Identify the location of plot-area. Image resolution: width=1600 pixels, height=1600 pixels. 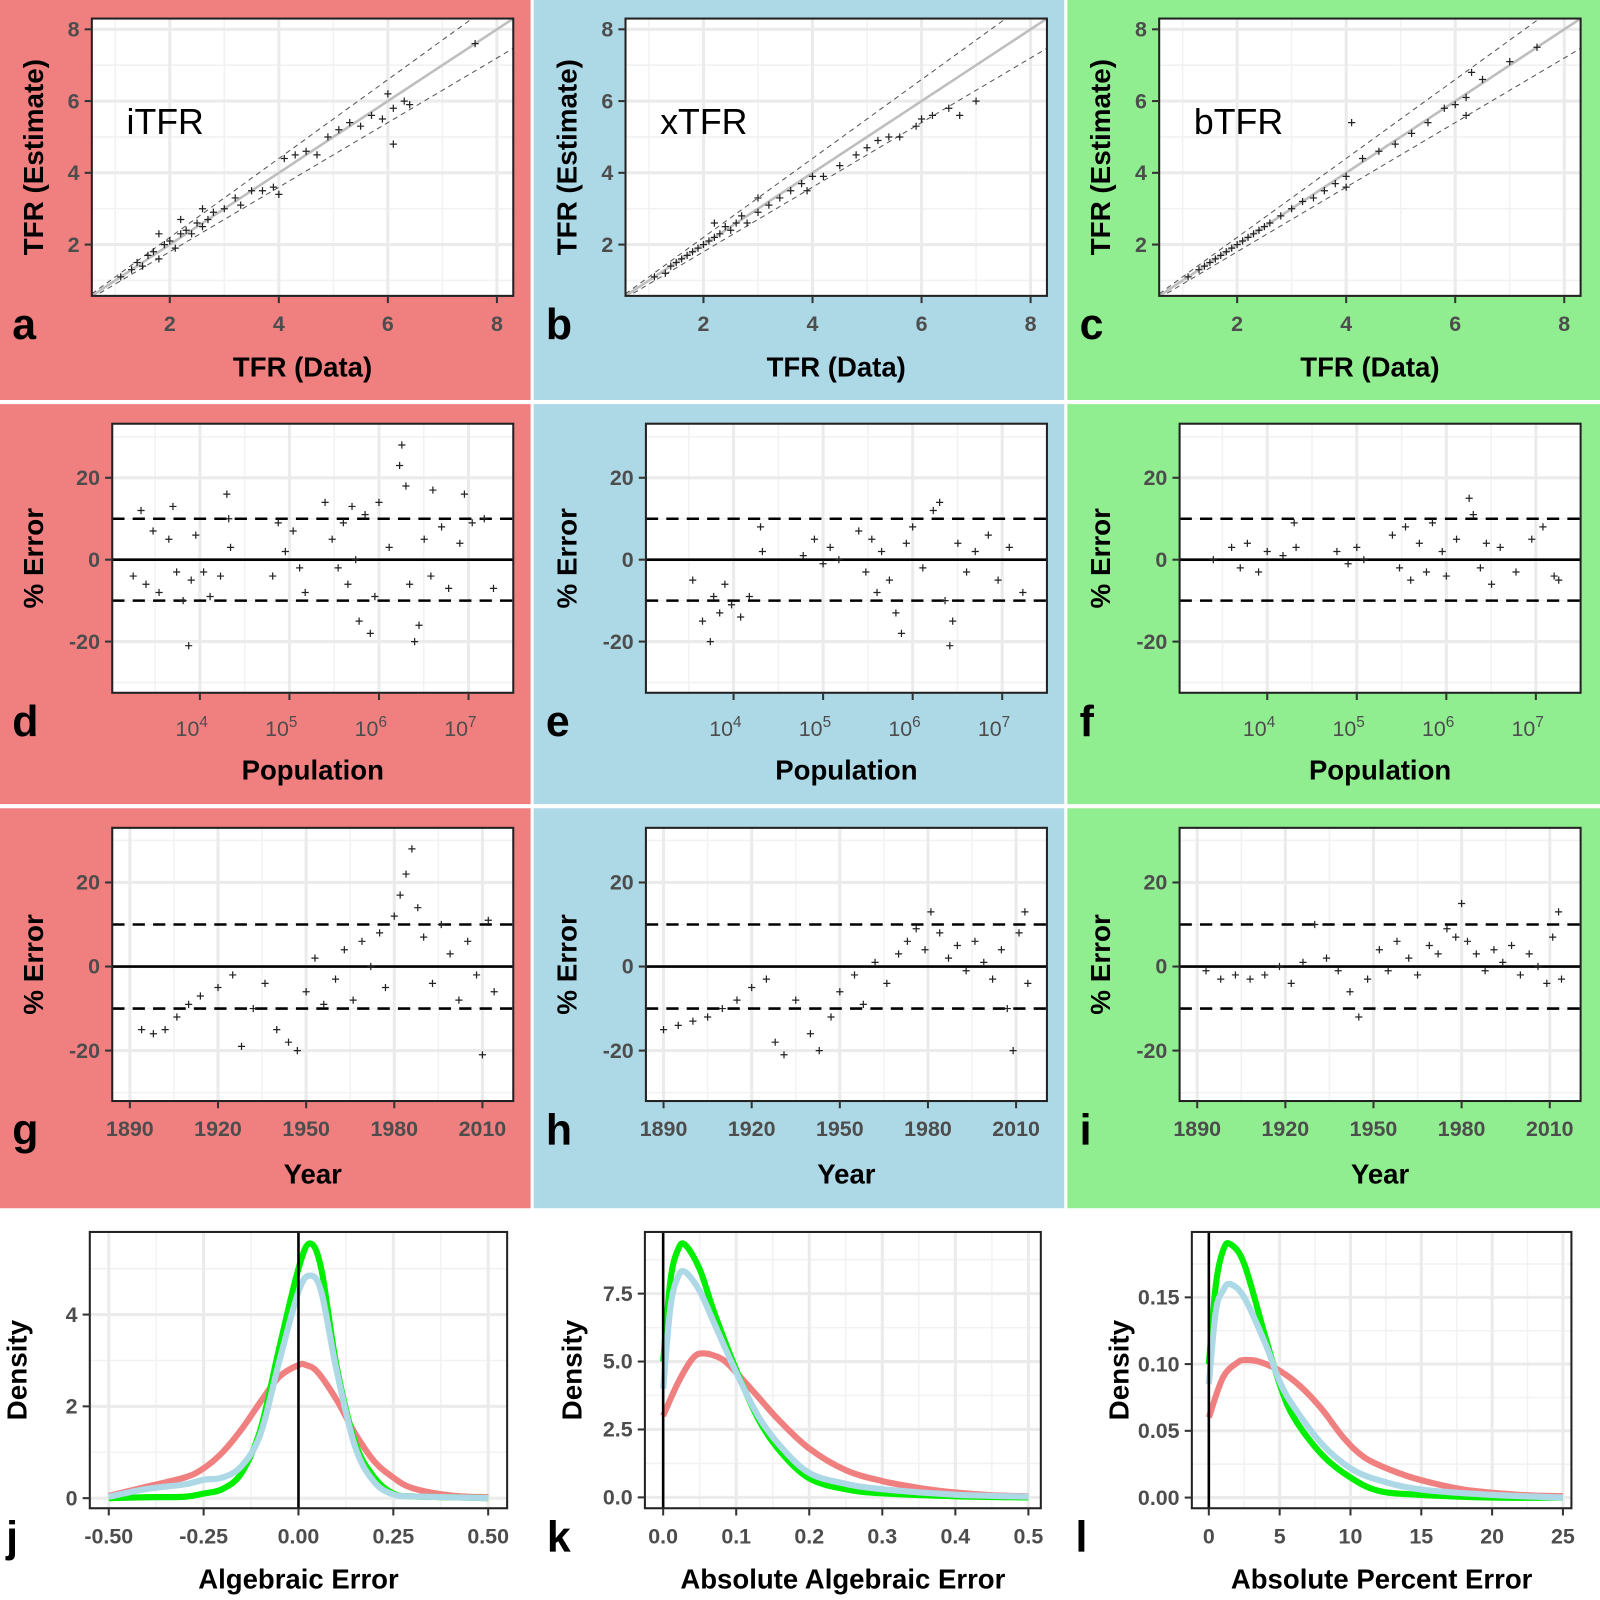
(842, 1370).